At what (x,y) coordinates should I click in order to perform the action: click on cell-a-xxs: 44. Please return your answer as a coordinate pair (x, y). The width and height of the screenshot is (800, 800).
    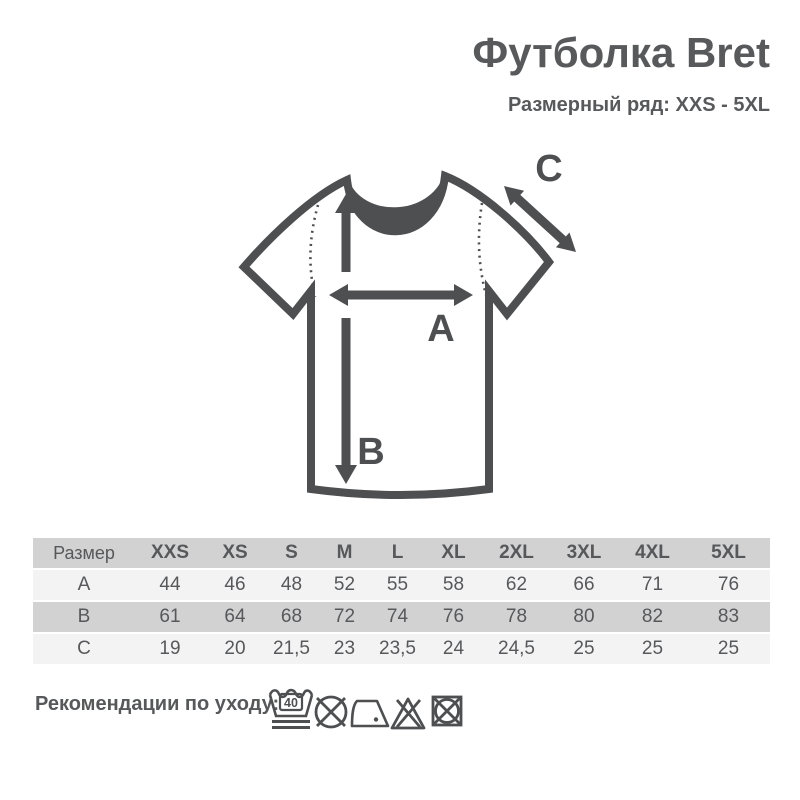
    Looking at the image, I should click on (170, 584).